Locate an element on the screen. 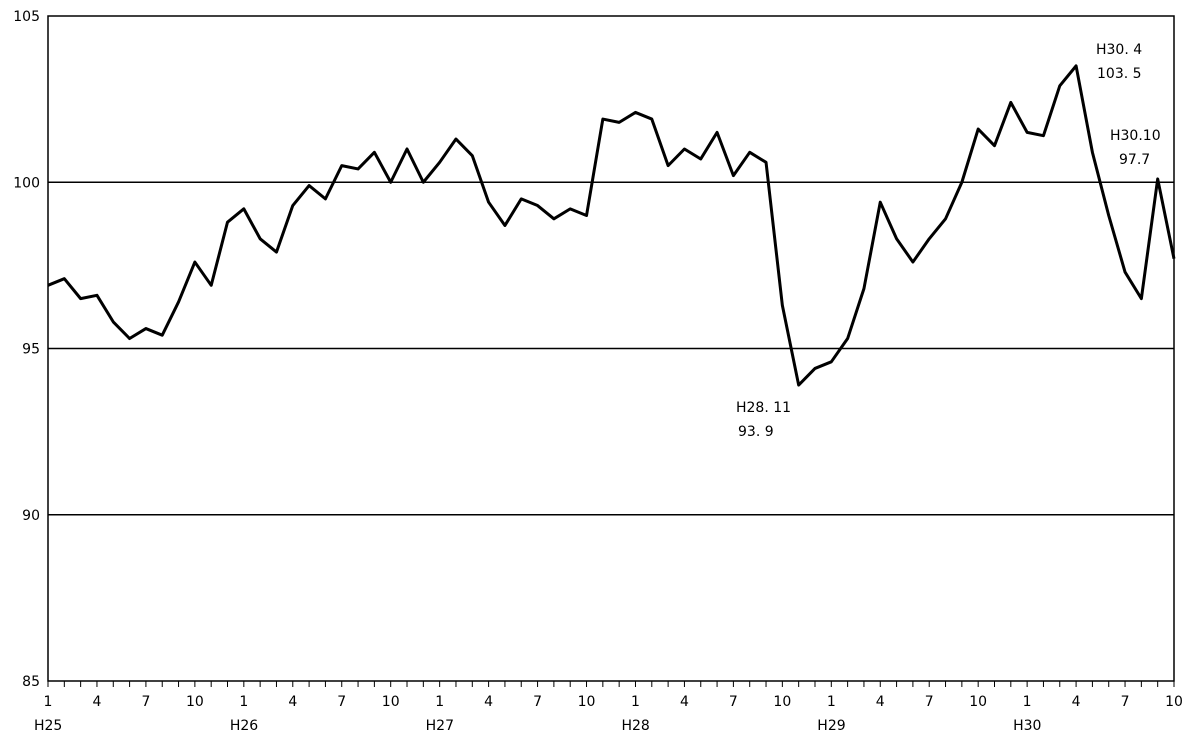  x-year-label: H28 is located at coordinates (635, 726).